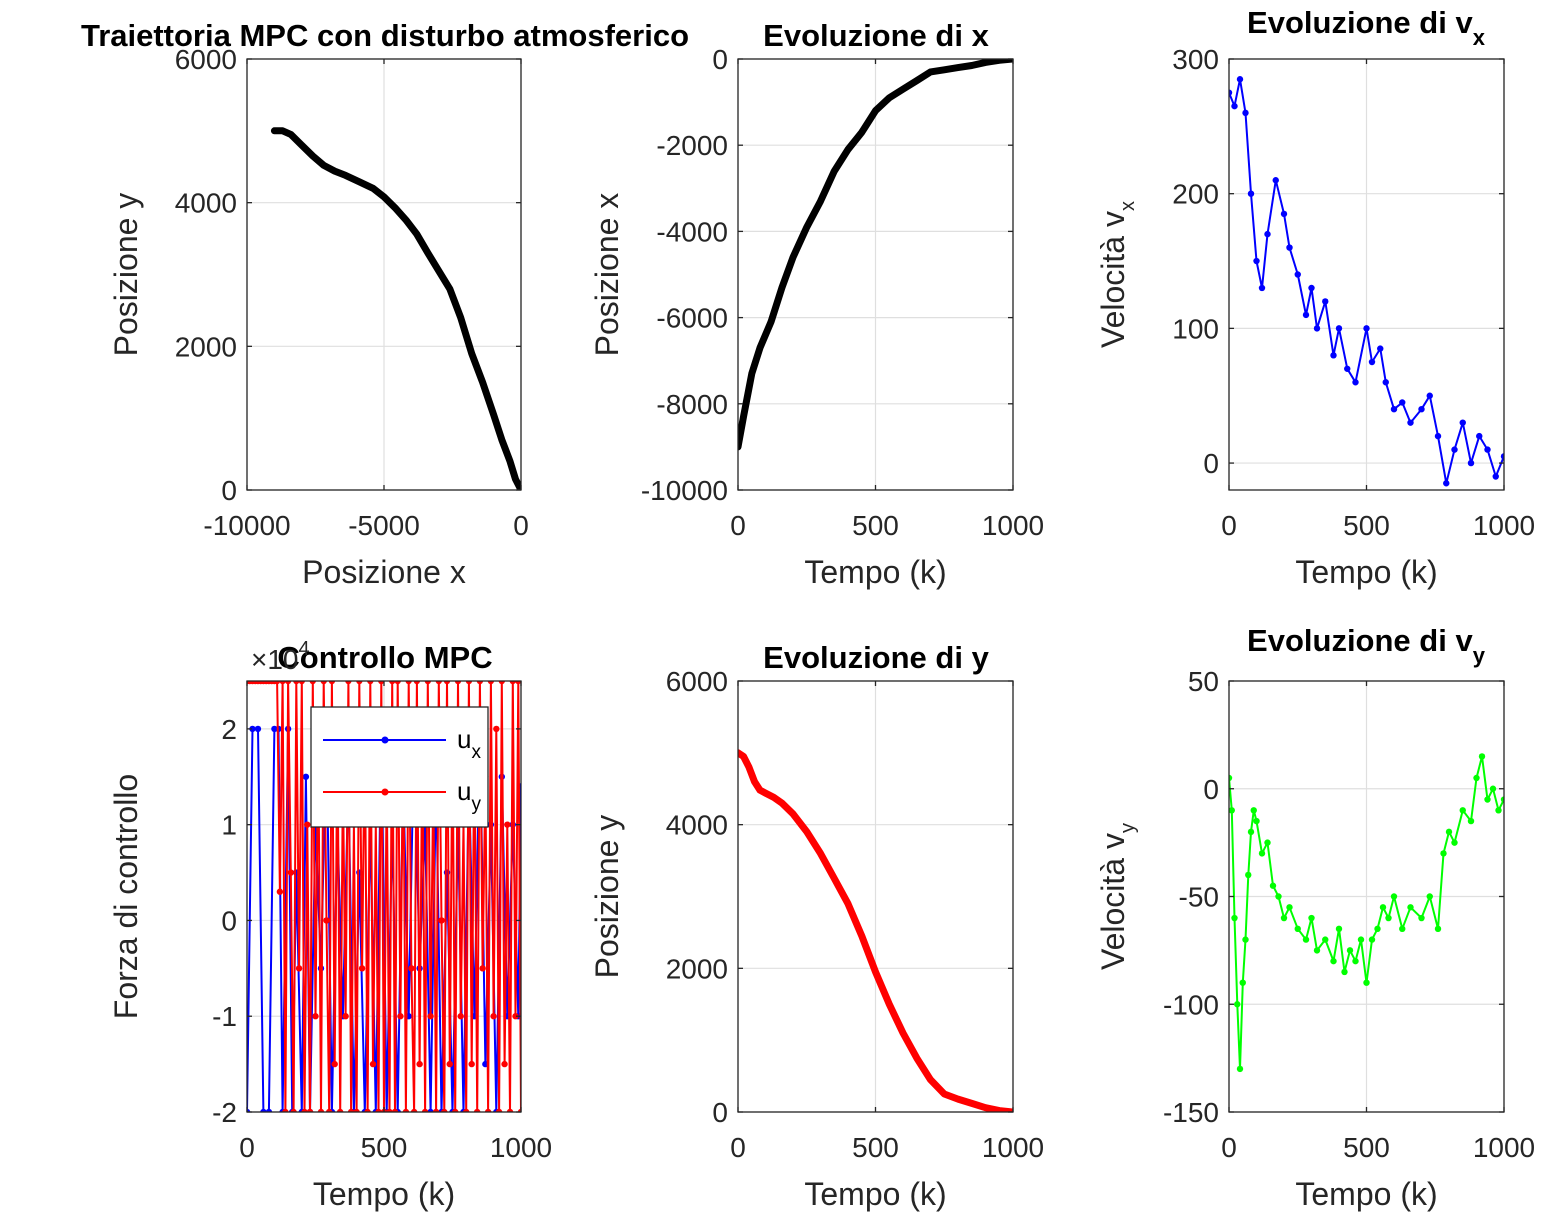 The height and width of the screenshot is (1219, 1545). Describe the element at coordinates (875, 572) in the screenshot. I see `x-axis-label: Tempo (k)` at that location.